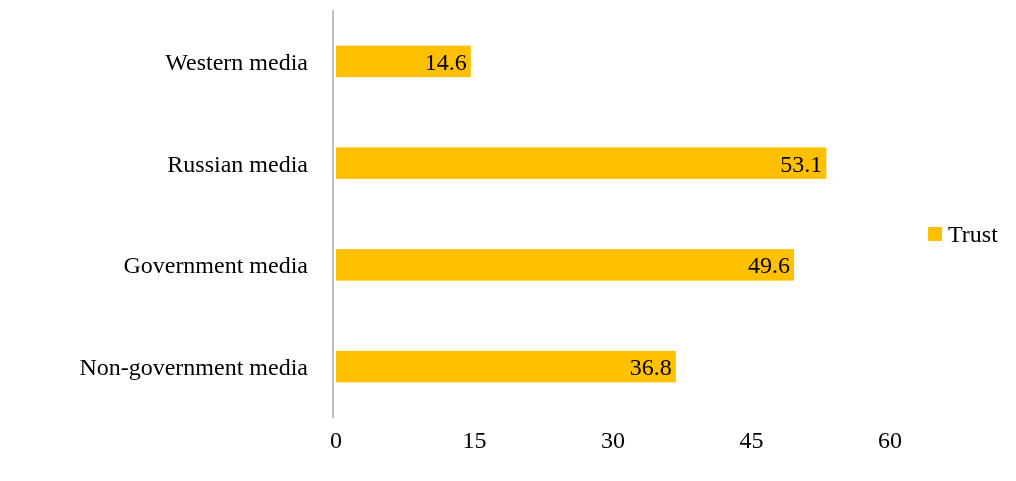  Describe the element at coordinates (194, 367) in the screenshot. I see `y-tick-label: Non-government media` at that location.